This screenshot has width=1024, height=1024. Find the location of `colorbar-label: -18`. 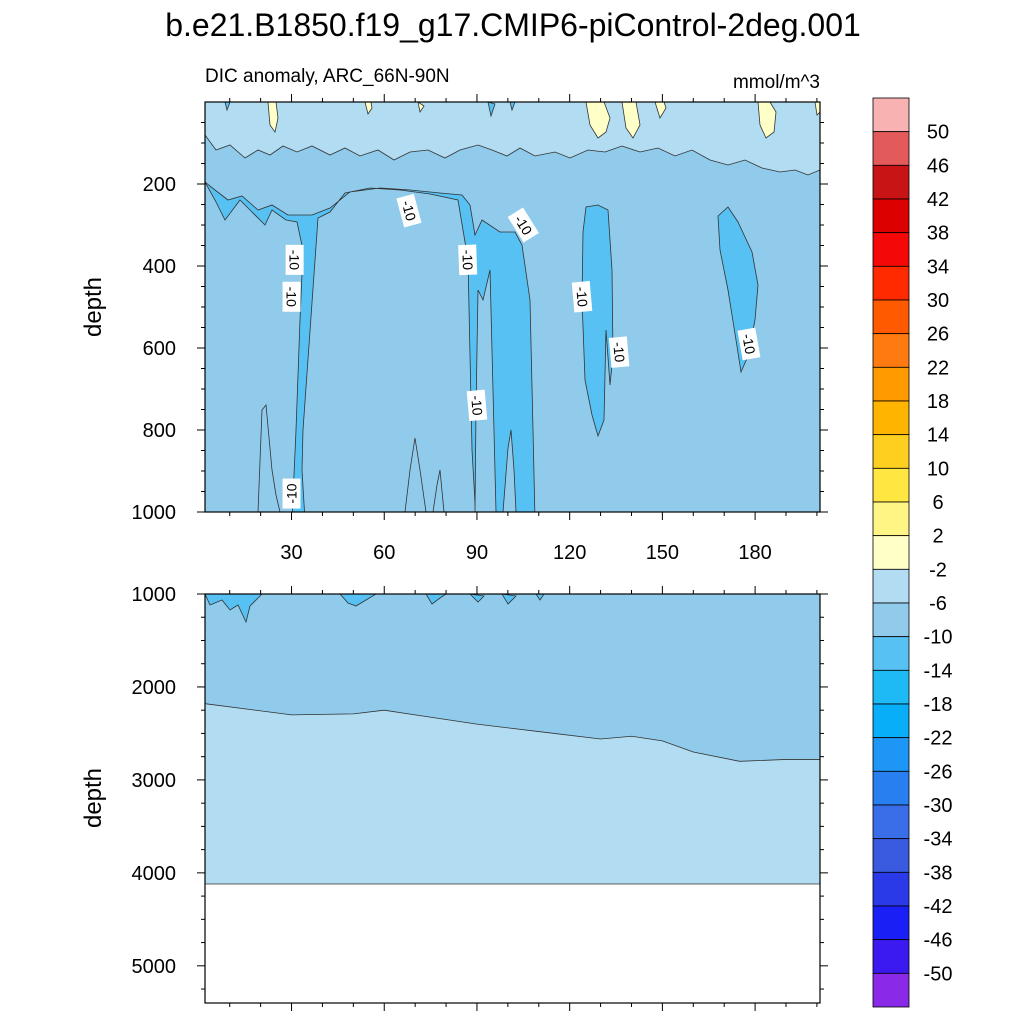

colorbar-label: -18 is located at coordinates (938, 705).